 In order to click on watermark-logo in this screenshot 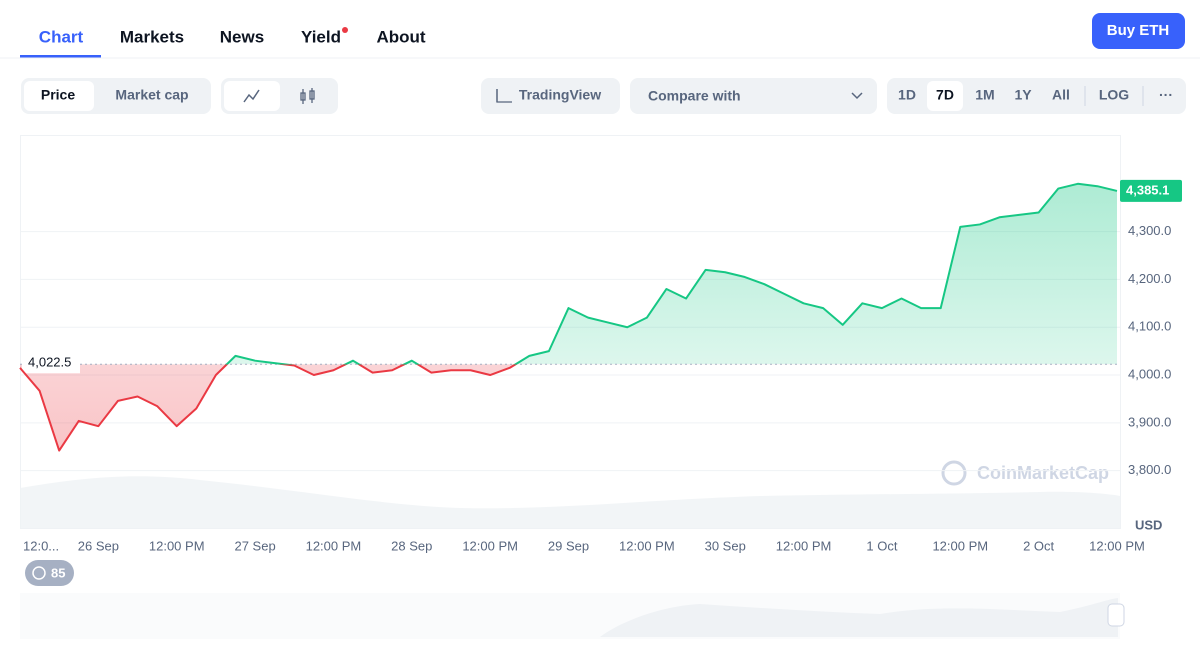, I will do `click(954, 473)`.